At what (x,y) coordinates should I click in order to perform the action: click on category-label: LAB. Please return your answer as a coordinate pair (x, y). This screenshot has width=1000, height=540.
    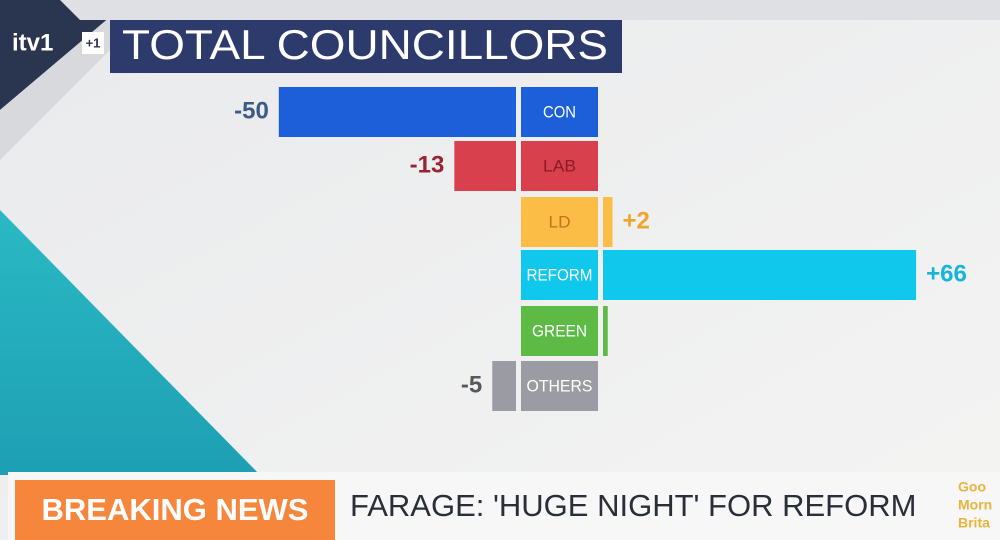
    Looking at the image, I should click on (559, 165).